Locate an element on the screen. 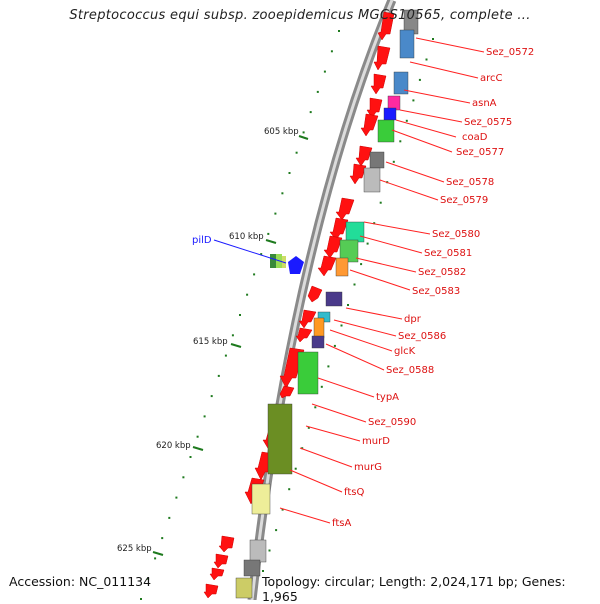 This screenshot has height=604, width=600. gene-label: Sez_0575 is located at coordinates (488, 122).